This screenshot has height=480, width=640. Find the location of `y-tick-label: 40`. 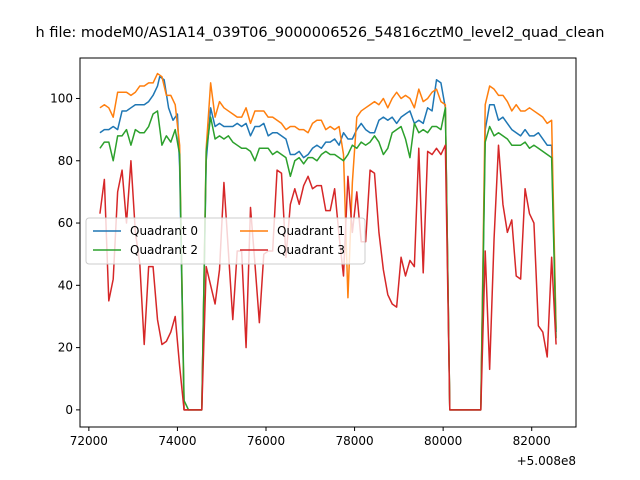

y-tick-label: 40 is located at coordinates (65, 285).